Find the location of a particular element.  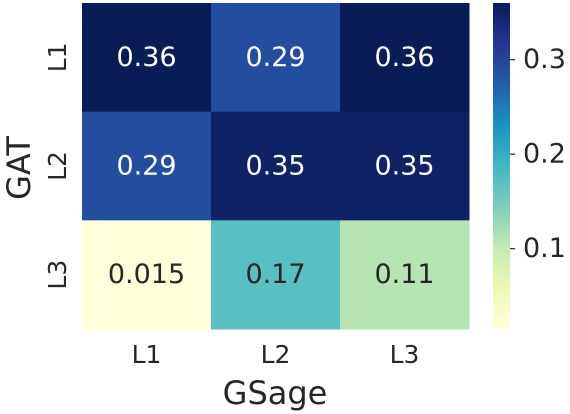

heatmap-cell-r3-c2 is located at coordinates (276, 275).